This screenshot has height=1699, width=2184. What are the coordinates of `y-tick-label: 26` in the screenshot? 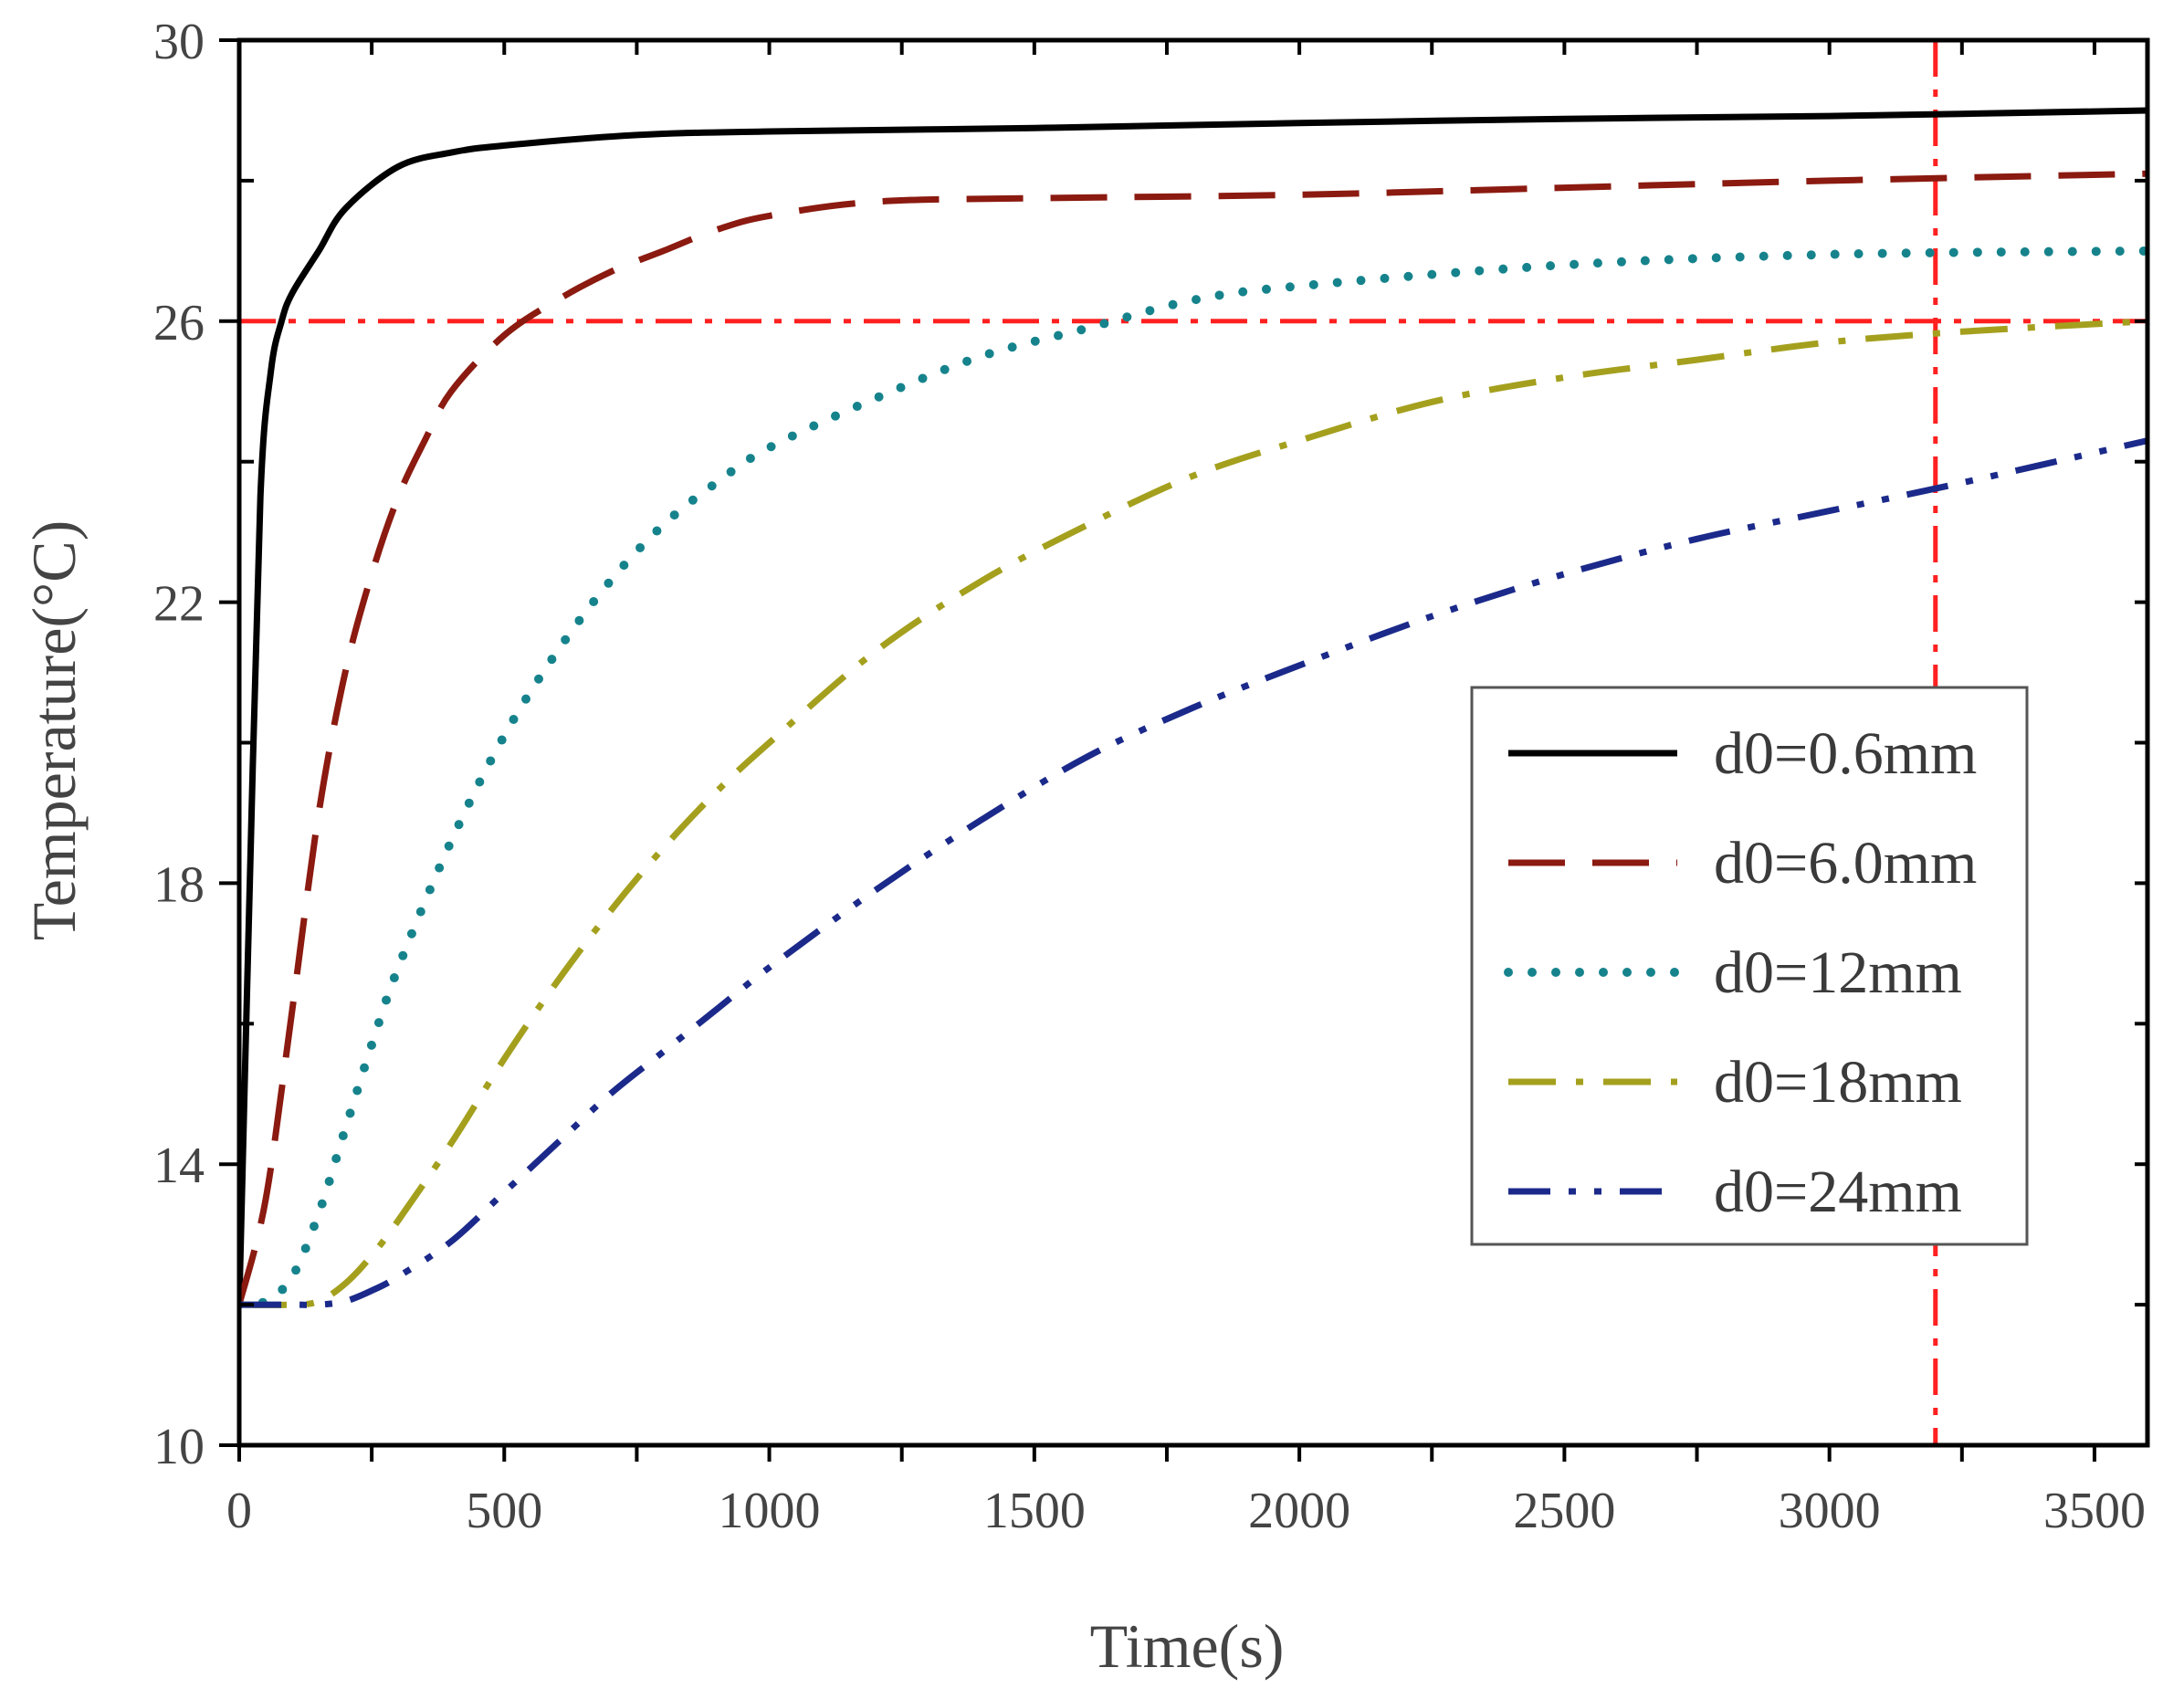 It's located at (179, 323).